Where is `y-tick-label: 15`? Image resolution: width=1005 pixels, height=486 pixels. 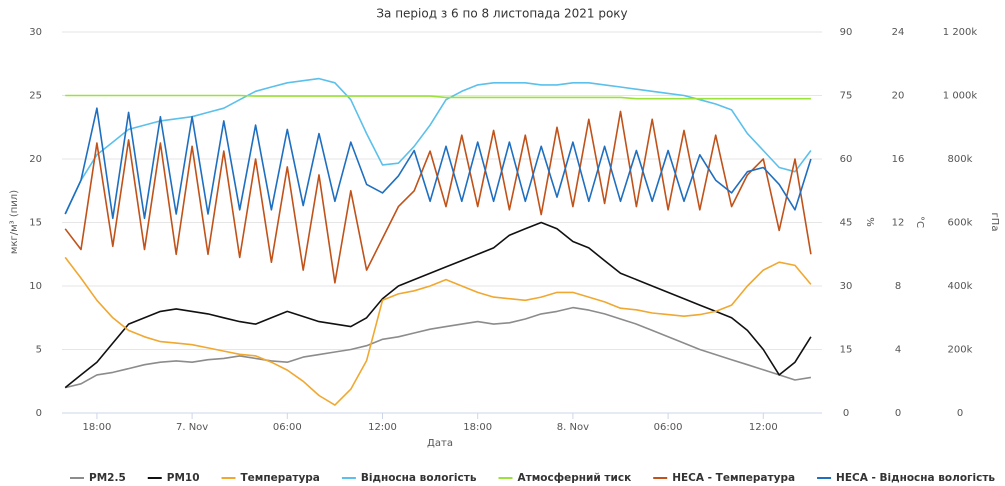 y-tick-label: 15 is located at coordinates (35, 223).